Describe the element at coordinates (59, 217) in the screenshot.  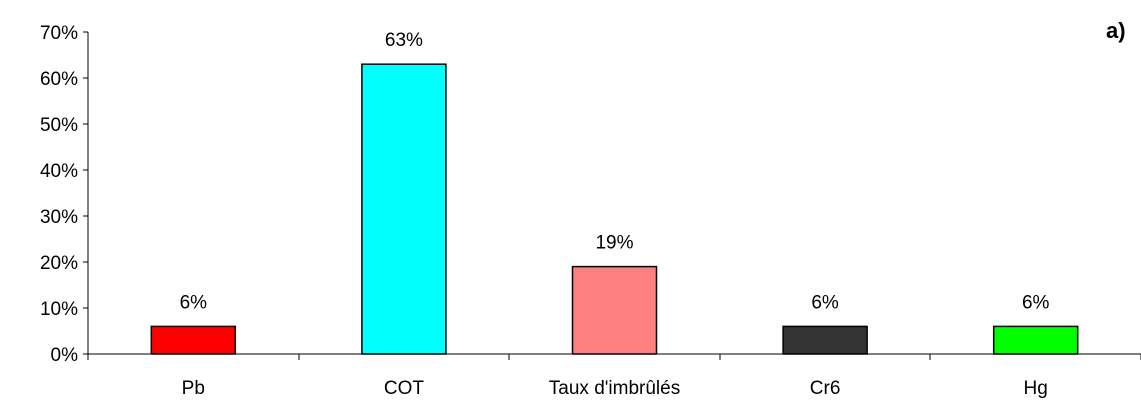
I see `y-tick-label: 30%` at that location.